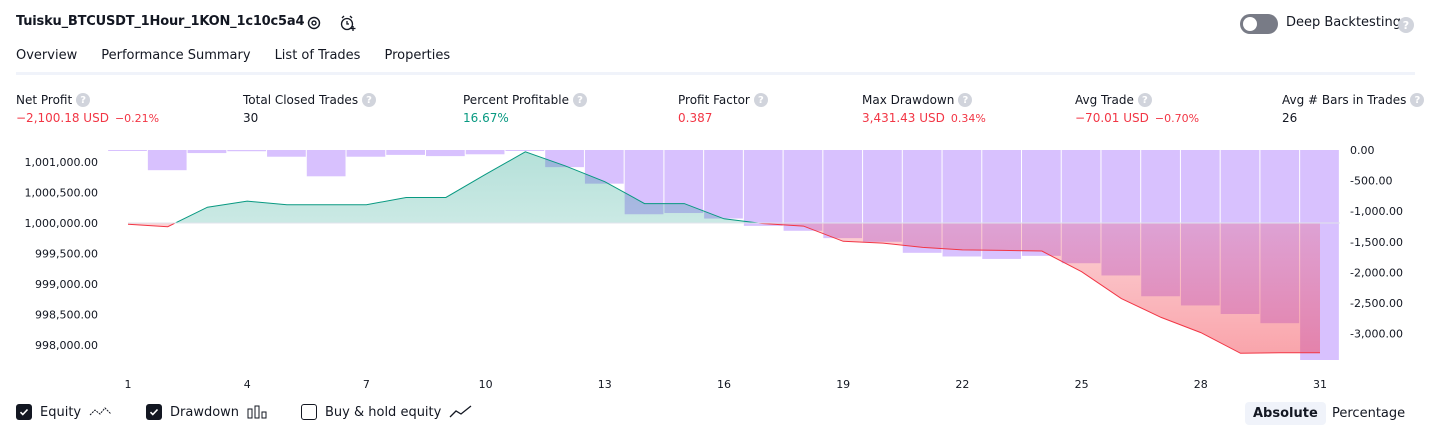 The width and height of the screenshot is (1431, 438). Describe the element at coordinates (128, 384) in the screenshot. I see `x-axis-tick: 1` at that location.